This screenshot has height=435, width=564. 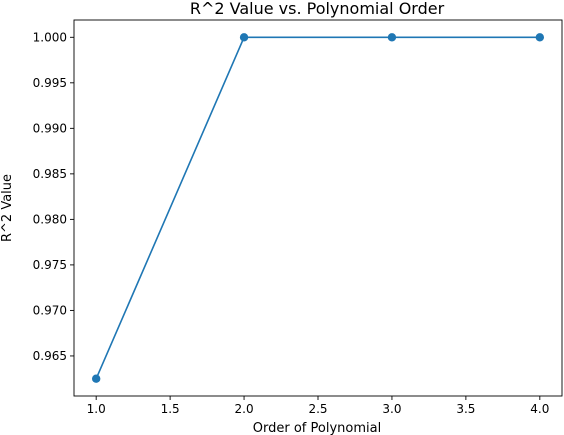 I want to click on y-tick-label: 0.990, so click(x=50, y=128).